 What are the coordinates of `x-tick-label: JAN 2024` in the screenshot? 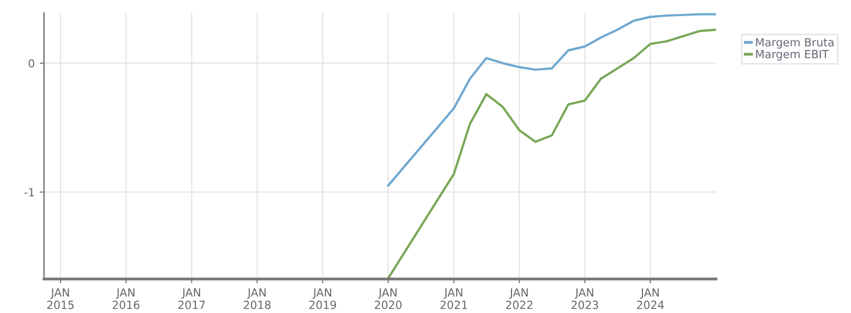 It's located at (650, 299).